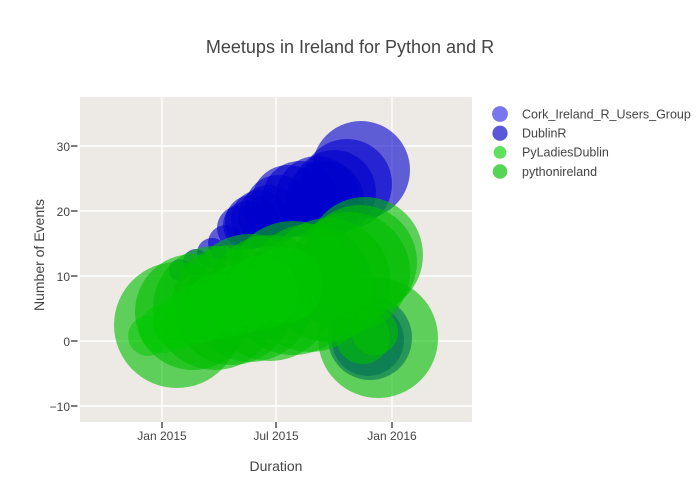  What do you see at coordinates (276, 436) in the screenshot?
I see `svg-text: Jul 2015` at bounding box center [276, 436].